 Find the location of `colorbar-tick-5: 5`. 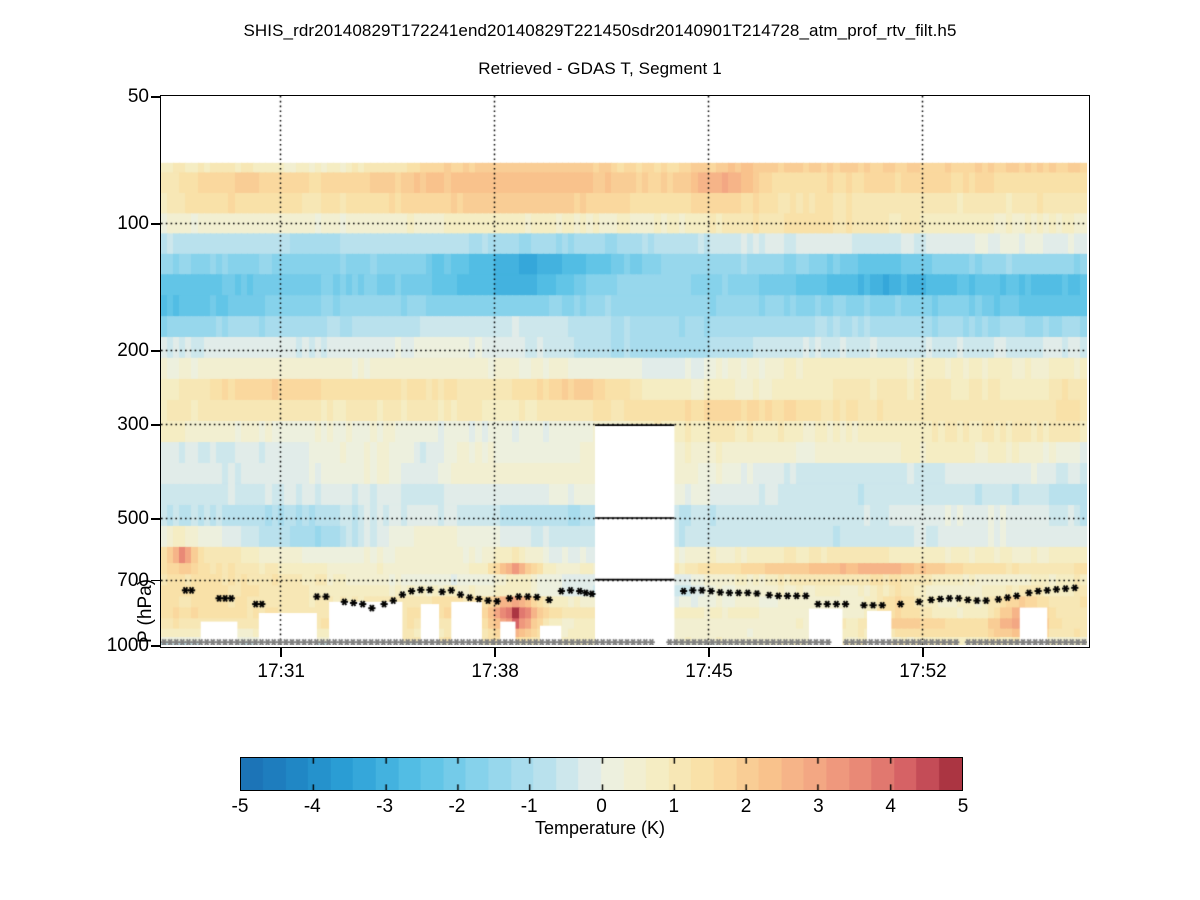

colorbar-tick-5: 5 is located at coordinates (963, 806).